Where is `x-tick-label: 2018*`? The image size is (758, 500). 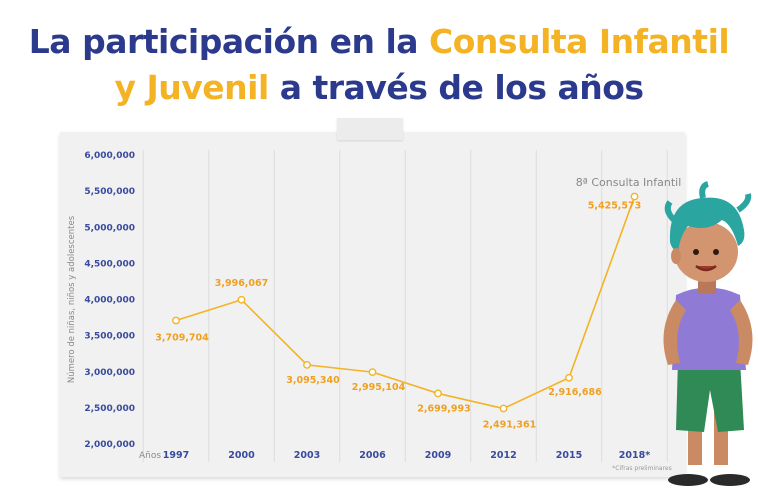
x-tick-label: 2018* is located at coordinates (634, 455).